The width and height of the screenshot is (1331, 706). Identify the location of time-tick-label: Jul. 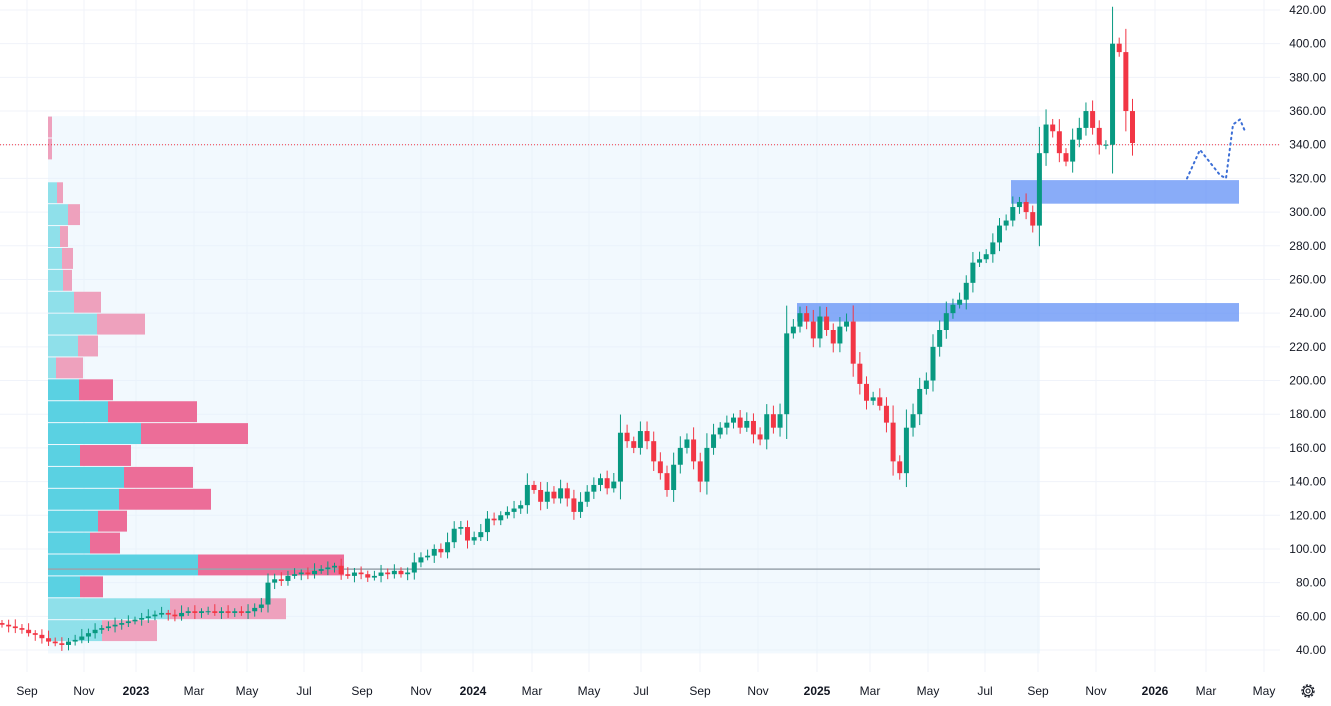
(640, 691).